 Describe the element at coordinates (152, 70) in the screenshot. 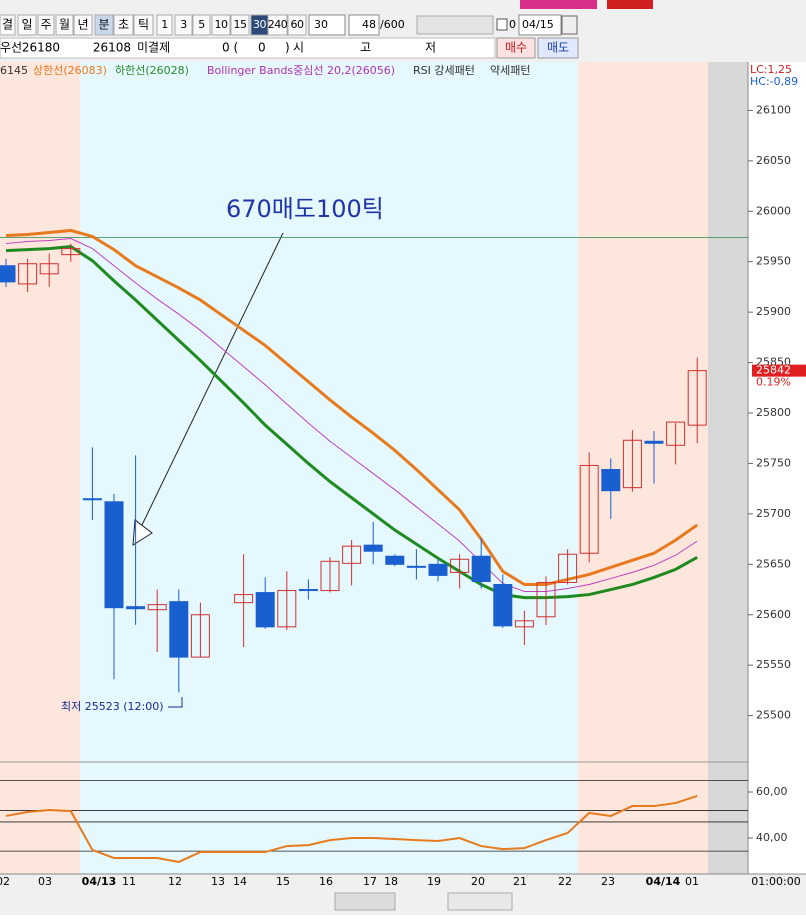

I see `legend-entry: 하한선(26028)` at that location.